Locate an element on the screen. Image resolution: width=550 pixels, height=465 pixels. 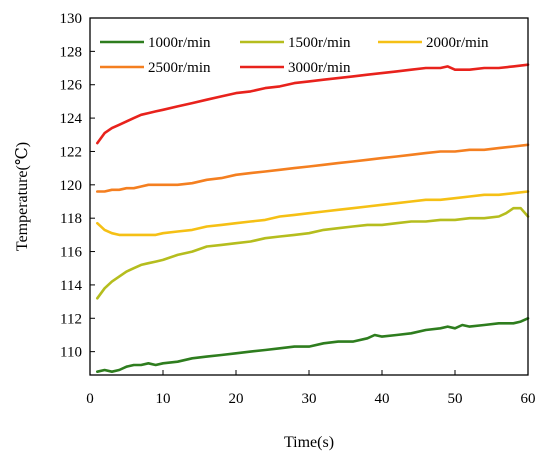
y-tick-label: 118 is located at coordinates (71, 219).